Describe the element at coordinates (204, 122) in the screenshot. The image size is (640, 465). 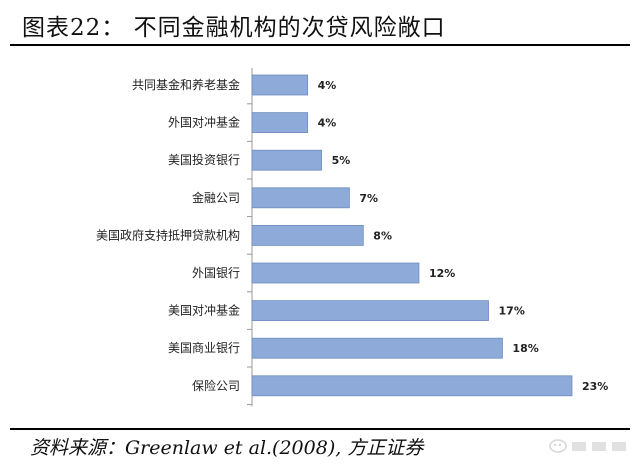
I see `category-label: 外国对冲基金` at that location.